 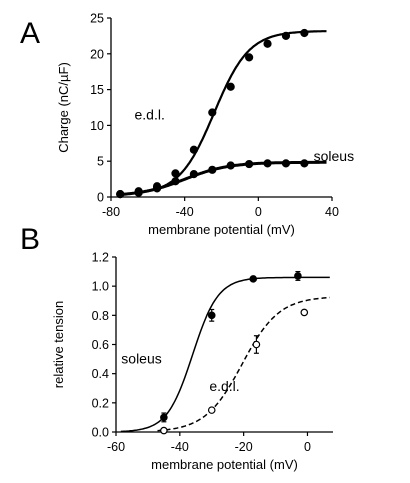 What do you see at coordinates (100, 258) in the screenshot?
I see `panel-b-y-tick-label: 1.2` at bounding box center [100, 258].